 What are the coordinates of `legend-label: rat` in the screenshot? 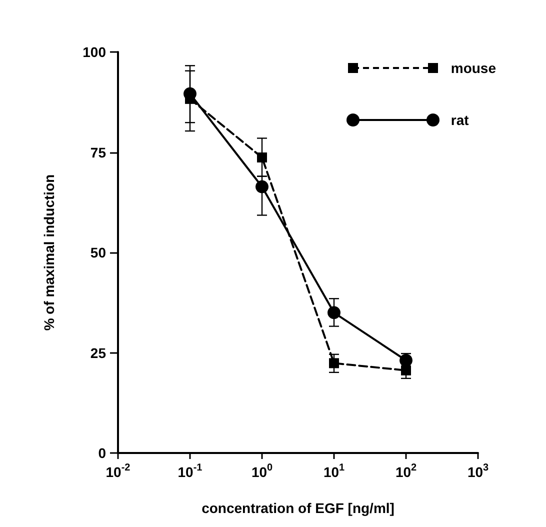 It's located at (459, 120).